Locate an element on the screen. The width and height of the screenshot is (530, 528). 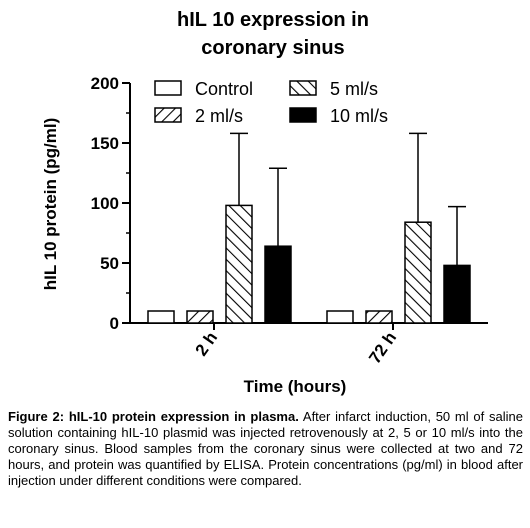
legend: Control 2 ml/s 5 ml/s 10 ml/s is located at coordinates (271, 102).